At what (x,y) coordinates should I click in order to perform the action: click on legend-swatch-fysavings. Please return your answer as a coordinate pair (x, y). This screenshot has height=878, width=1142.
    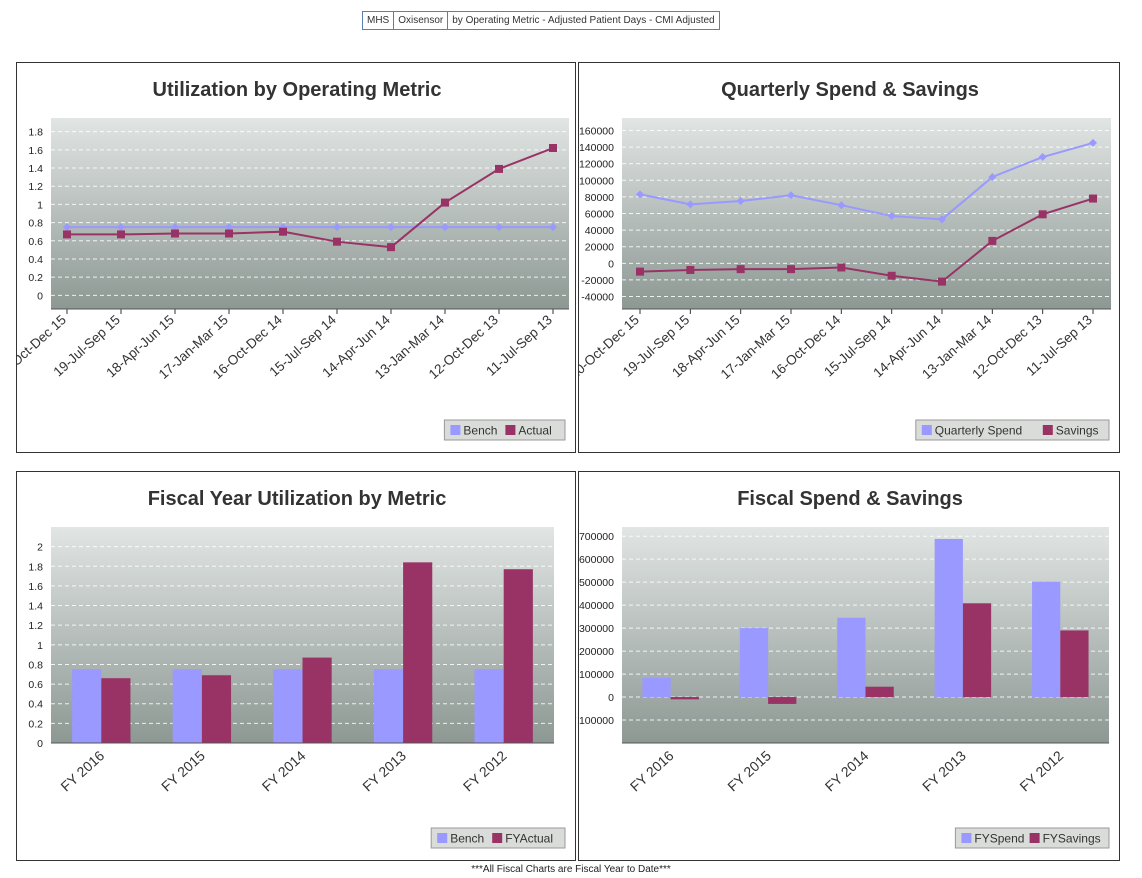
    Looking at the image, I should click on (1034, 838).